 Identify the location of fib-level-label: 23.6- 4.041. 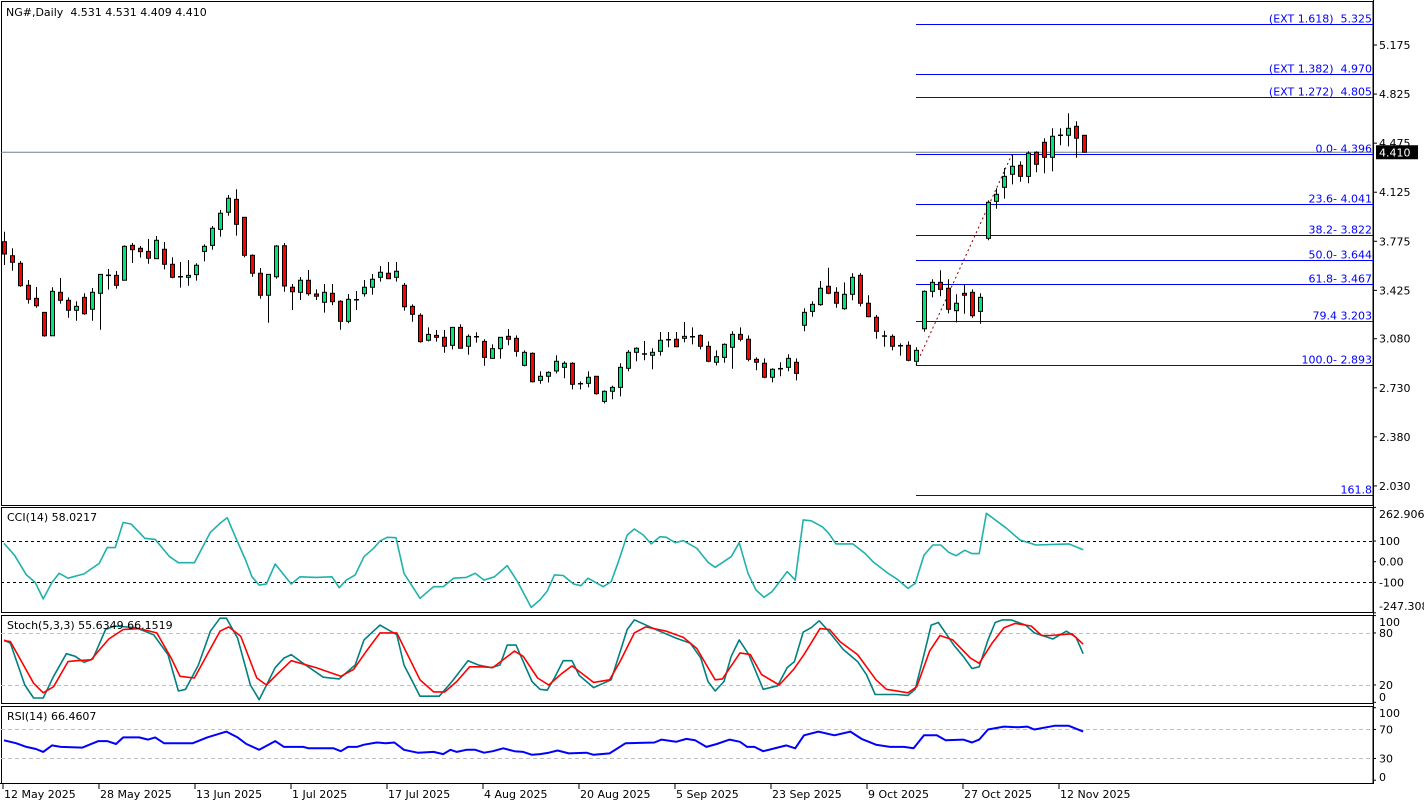
(1340, 199).